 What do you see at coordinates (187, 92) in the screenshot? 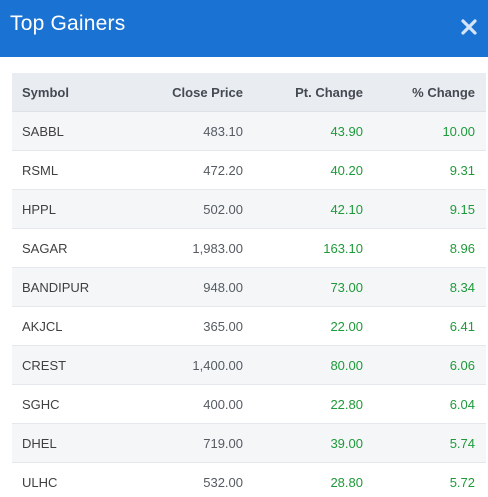
I see `column-header-close-price: Close Price` at bounding box center [187, 92].